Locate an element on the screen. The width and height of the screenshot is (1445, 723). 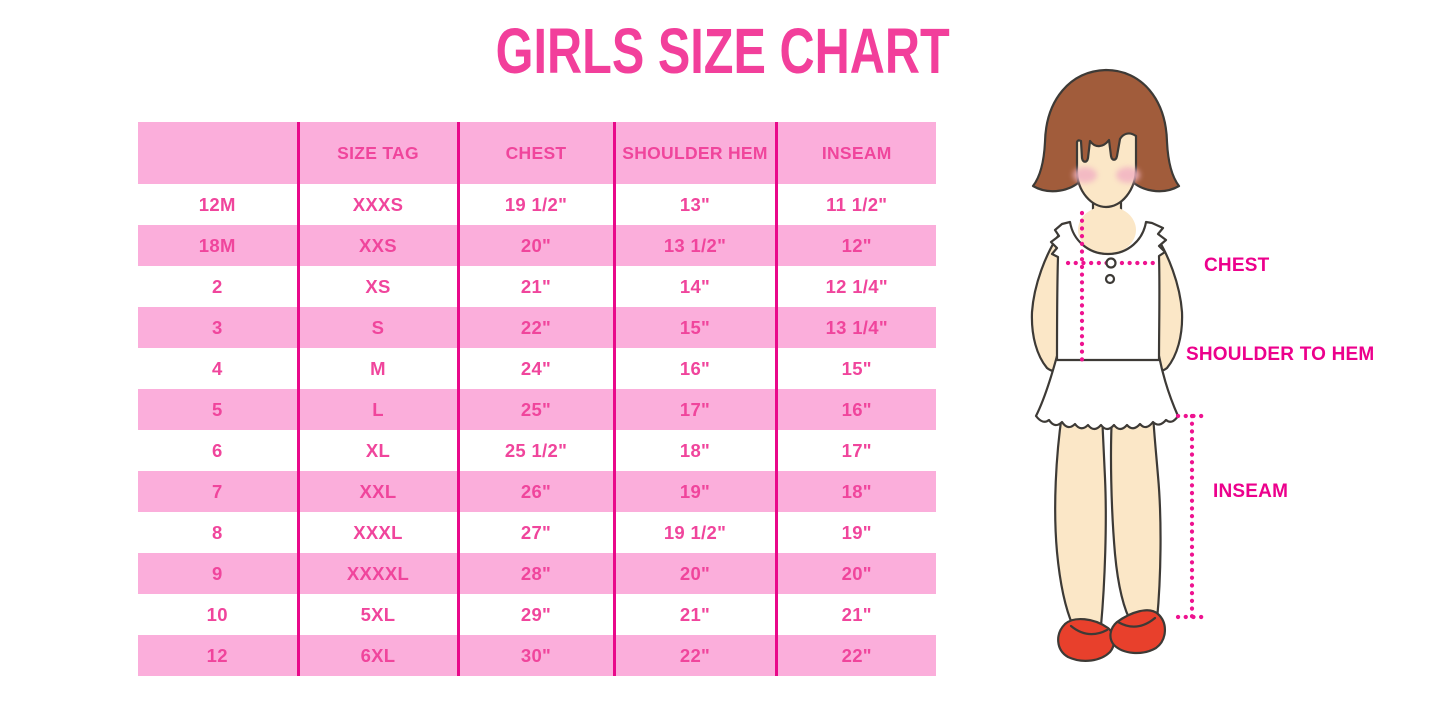
column-header: INSEAM is located at coordinates (855, 153).